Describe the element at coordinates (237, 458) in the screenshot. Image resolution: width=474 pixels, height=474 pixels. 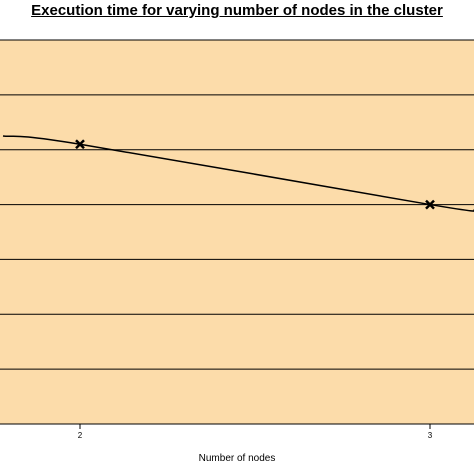
I see `x-axis-label: Number of nodes` at that location.